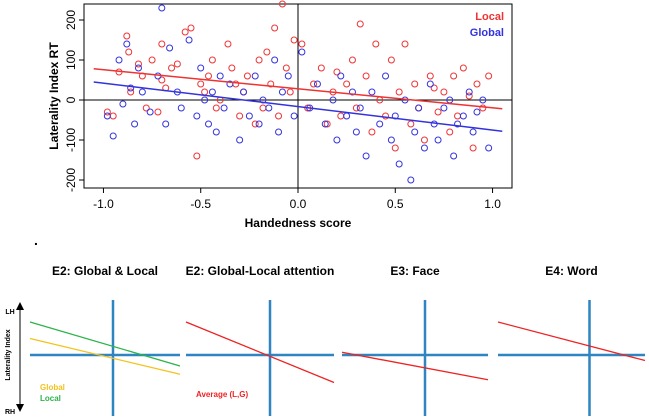 The width and height of the screenshot is (649, 417). I want to click on y-tick-label: -100, so click(71, 140).